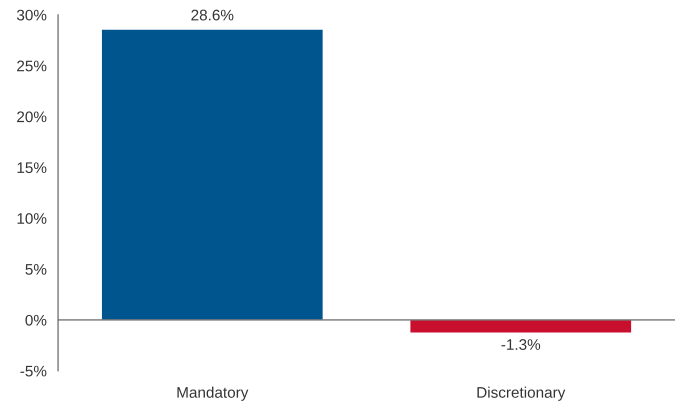 This screenshot has height=412, width=675. I want to click on data-label: -1.3%, so click(520, 344).